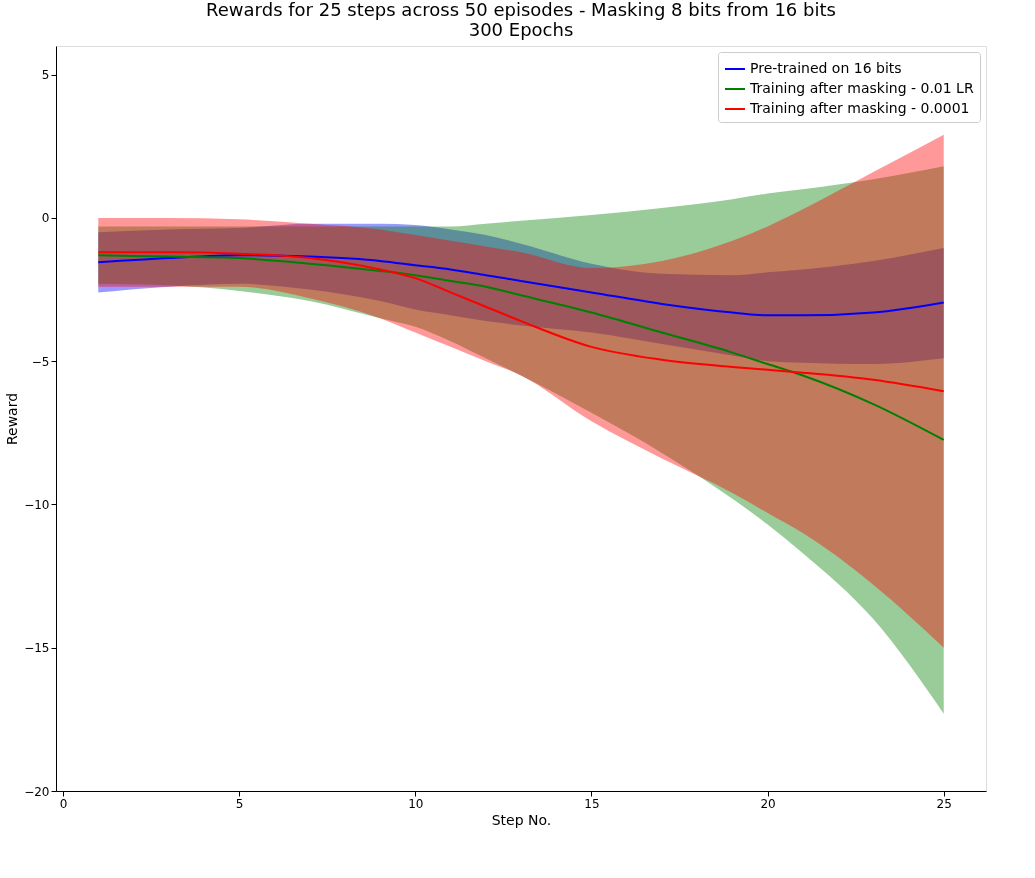  Describe the element at coordinates (37, 504) in the screenshot. I see `y-tick-label: −10` at that location.